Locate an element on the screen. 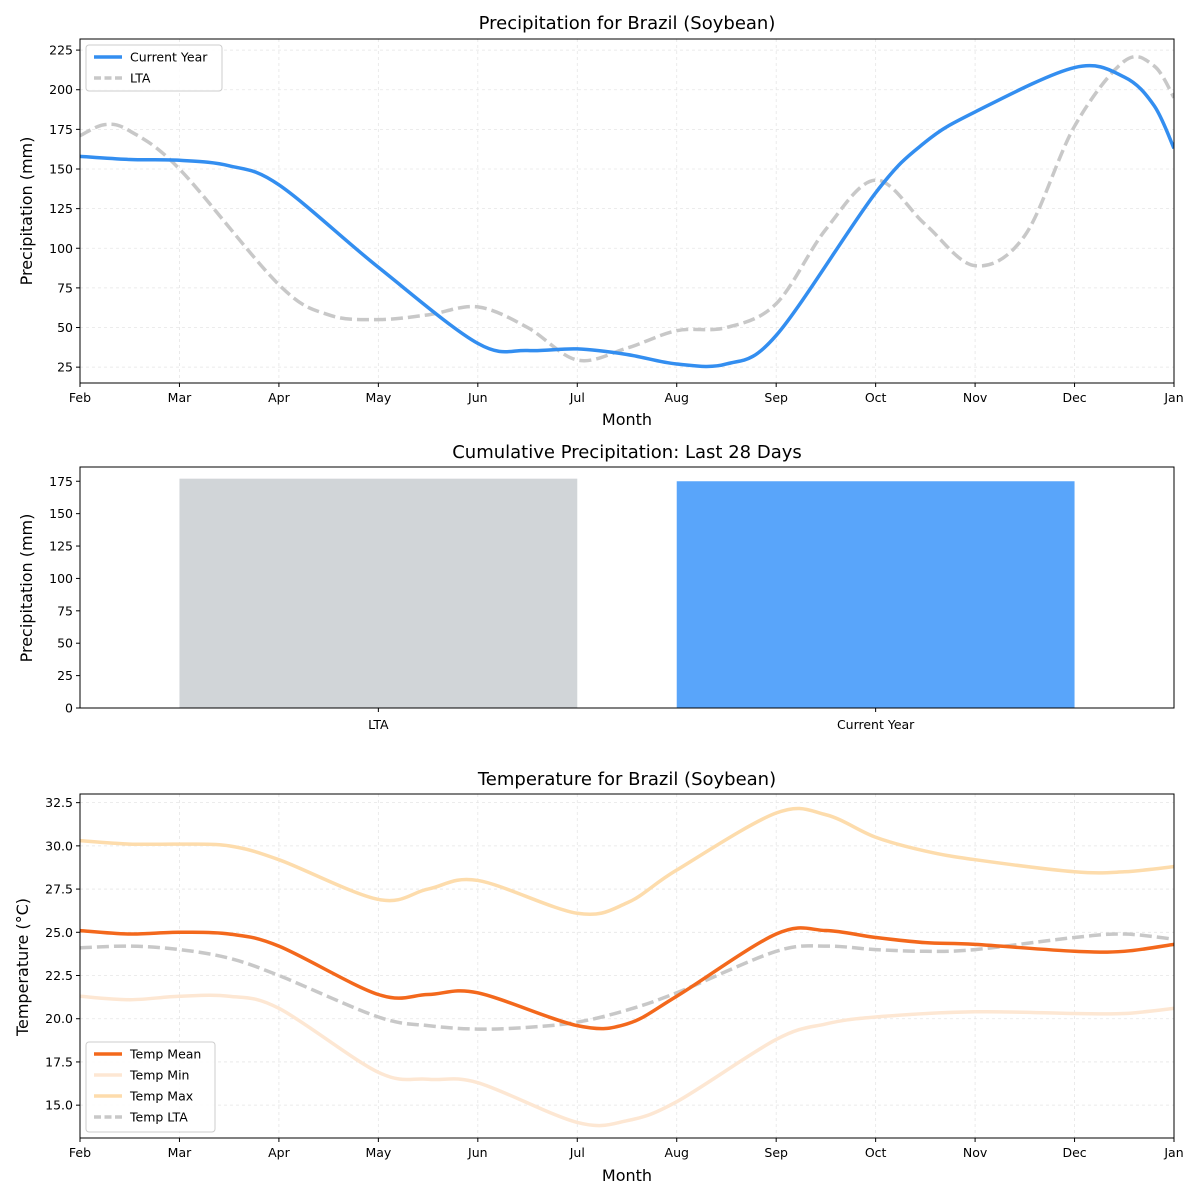 The height and width of the screenshot is (1200, 1200). chart-title: Precipitation for Brazil (Soybean) is located at coordinates (627, 23).